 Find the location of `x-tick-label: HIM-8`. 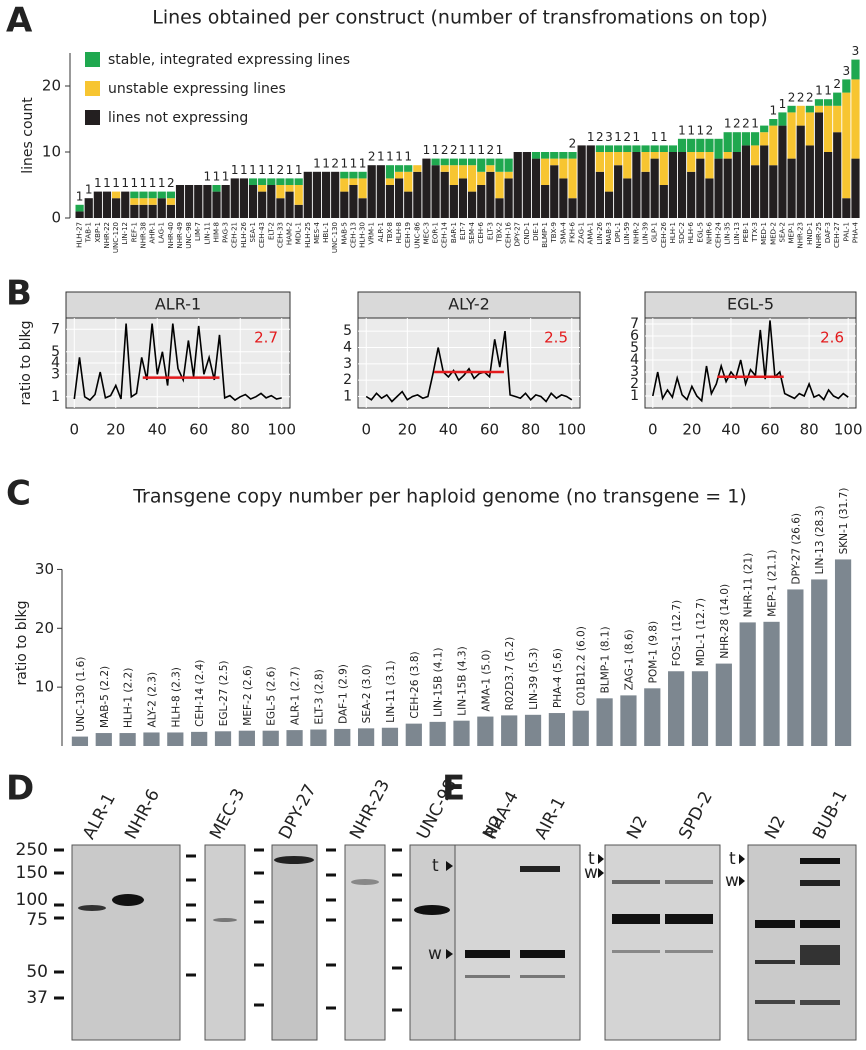

x-tick-label: HIM-8 is located at coordinates (216, 232).